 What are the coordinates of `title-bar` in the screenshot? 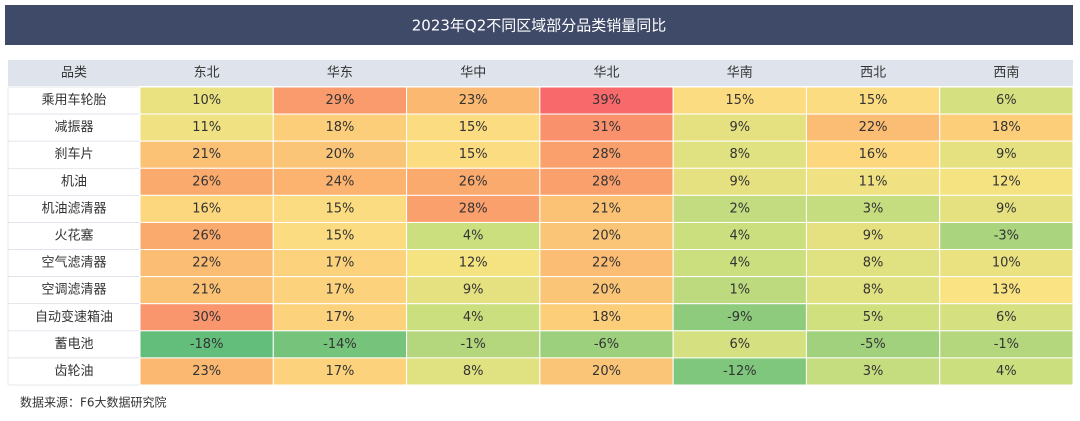 It's located at (539, 25).